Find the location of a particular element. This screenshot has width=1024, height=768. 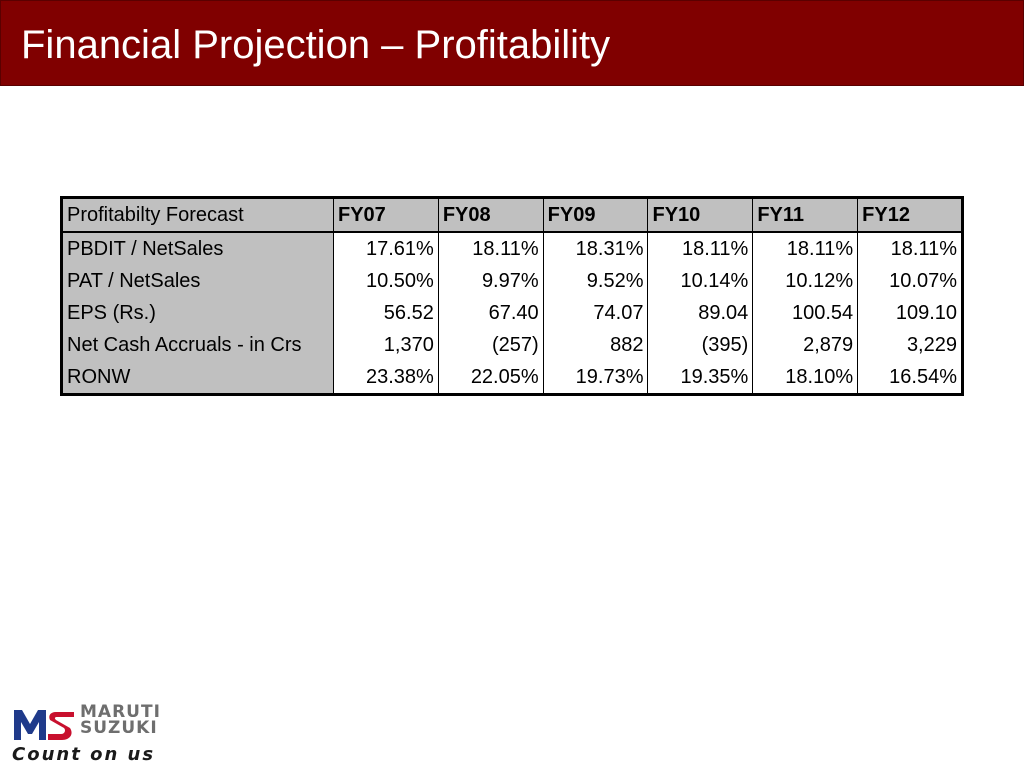

column-header-fy10: FY10 is located at coordinates (700, 215).